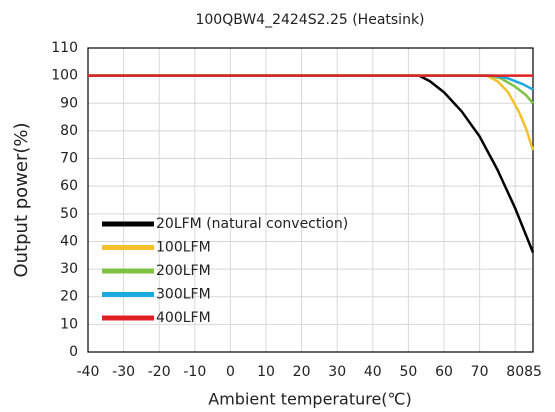  I want to click on y-tick-label: 0, so click(73, 352).